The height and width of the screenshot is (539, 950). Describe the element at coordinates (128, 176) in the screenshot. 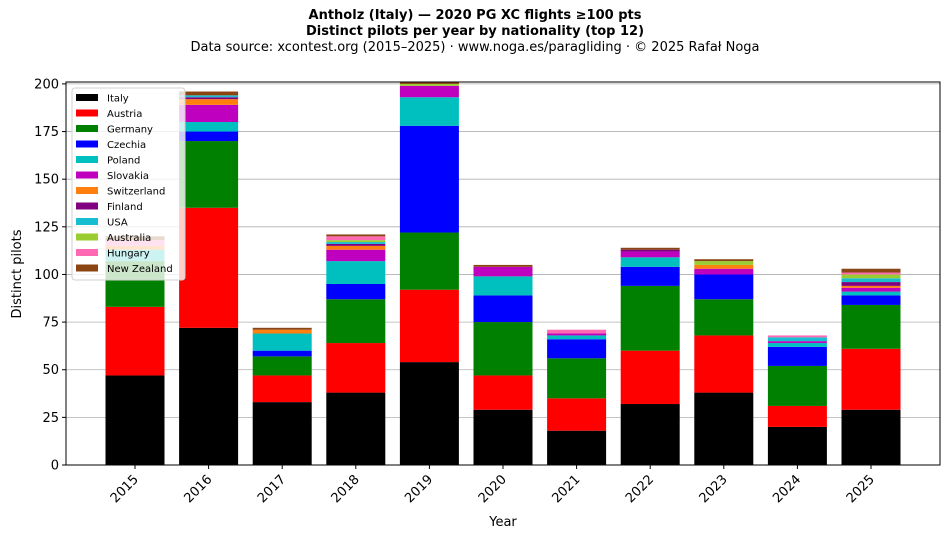

I see `legend-label: Slovakia` at that location.